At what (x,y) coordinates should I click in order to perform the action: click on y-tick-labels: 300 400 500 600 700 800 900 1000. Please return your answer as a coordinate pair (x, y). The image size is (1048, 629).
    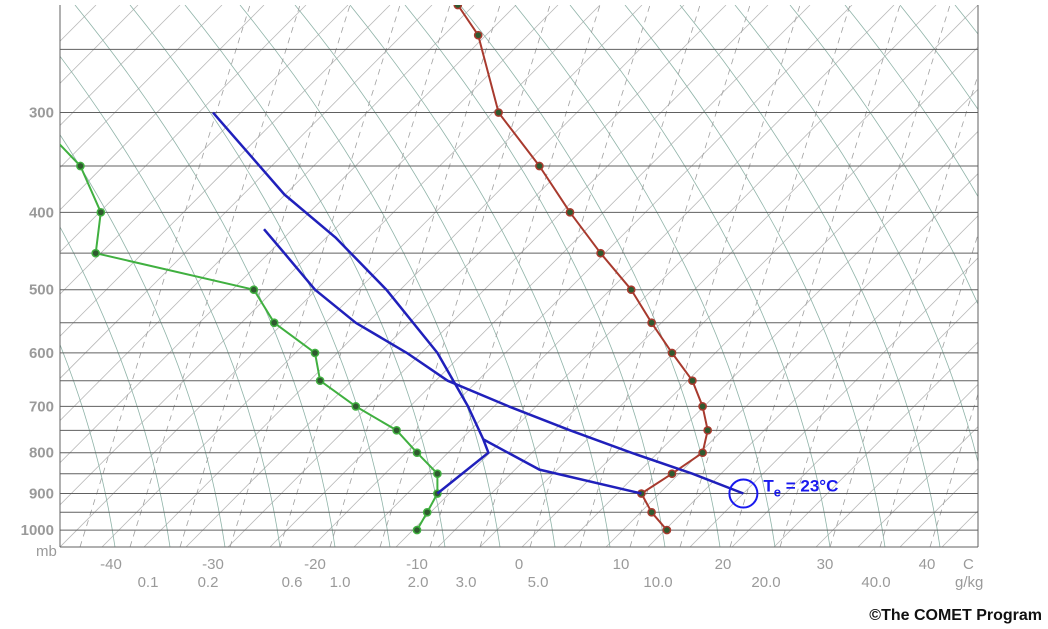
    Looking at the image, I should click on (37, 322).